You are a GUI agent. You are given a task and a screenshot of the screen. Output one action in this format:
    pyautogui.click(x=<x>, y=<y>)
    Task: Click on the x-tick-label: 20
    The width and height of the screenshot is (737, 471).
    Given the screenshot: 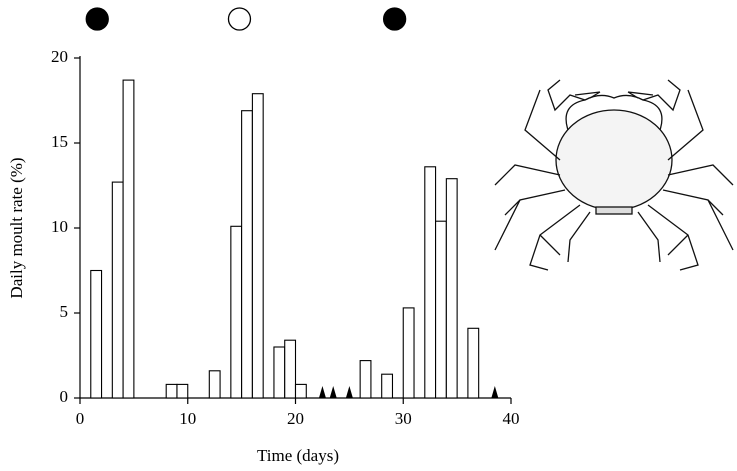 What is the action you would take?
    pyautogui.click(x=295, y=418)
    